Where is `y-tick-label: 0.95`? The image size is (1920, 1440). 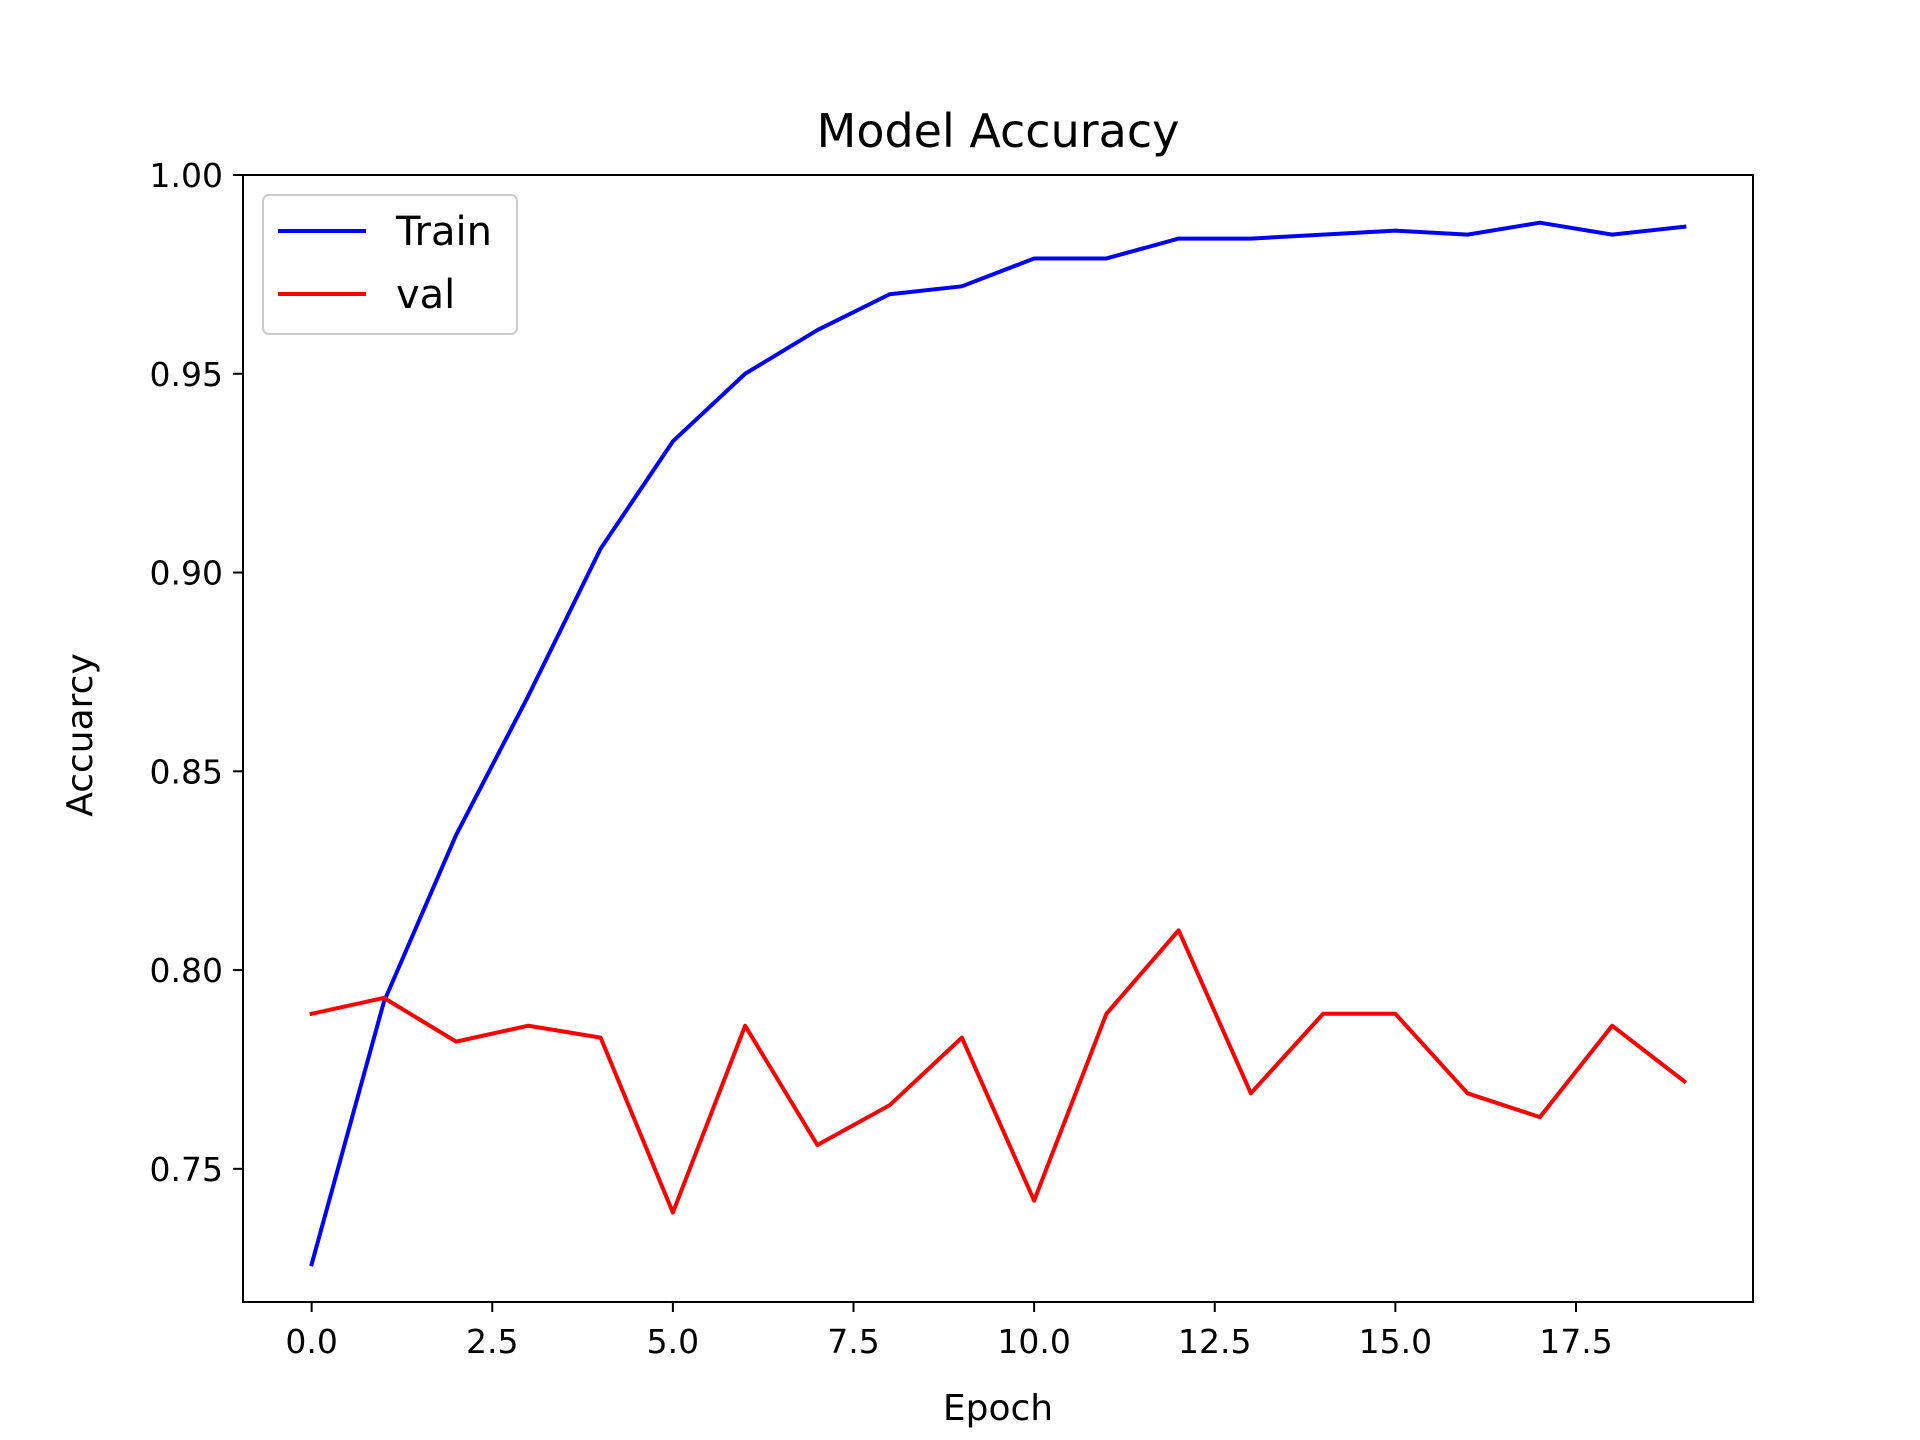
y-tick-label: 0.95 is located at coordinates (186, 374).